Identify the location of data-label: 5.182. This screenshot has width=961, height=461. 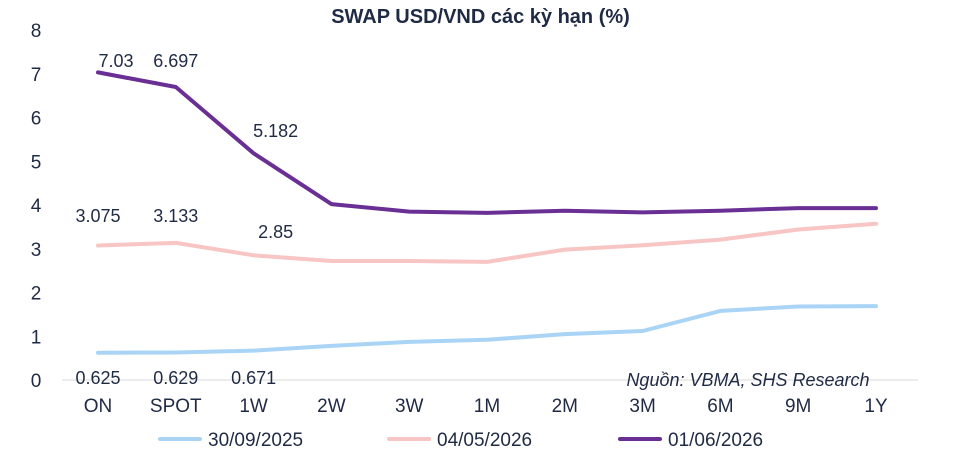
(275, 131).